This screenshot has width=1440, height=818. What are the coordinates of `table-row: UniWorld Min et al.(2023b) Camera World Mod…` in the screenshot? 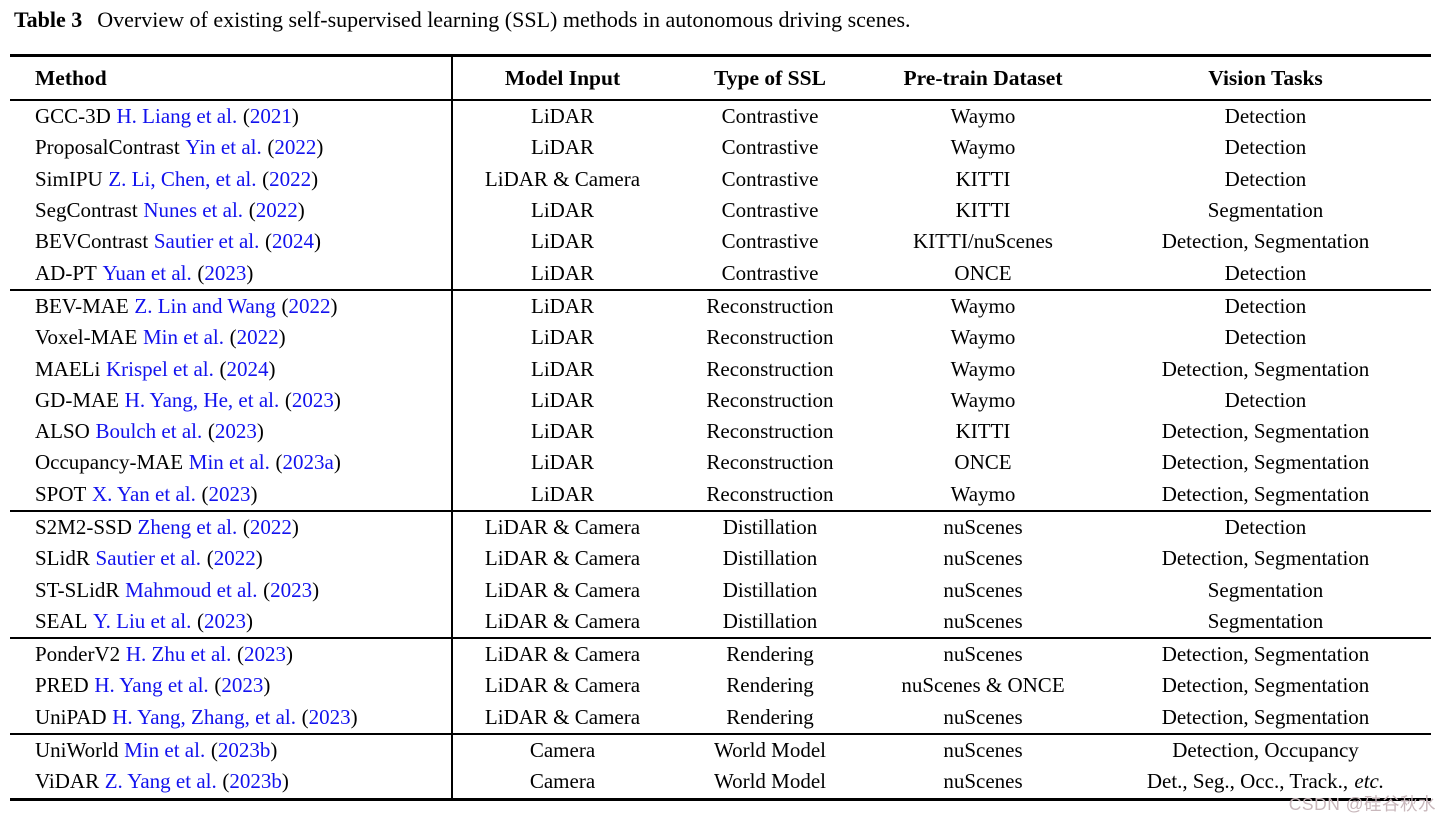 It's located at (720, 750).